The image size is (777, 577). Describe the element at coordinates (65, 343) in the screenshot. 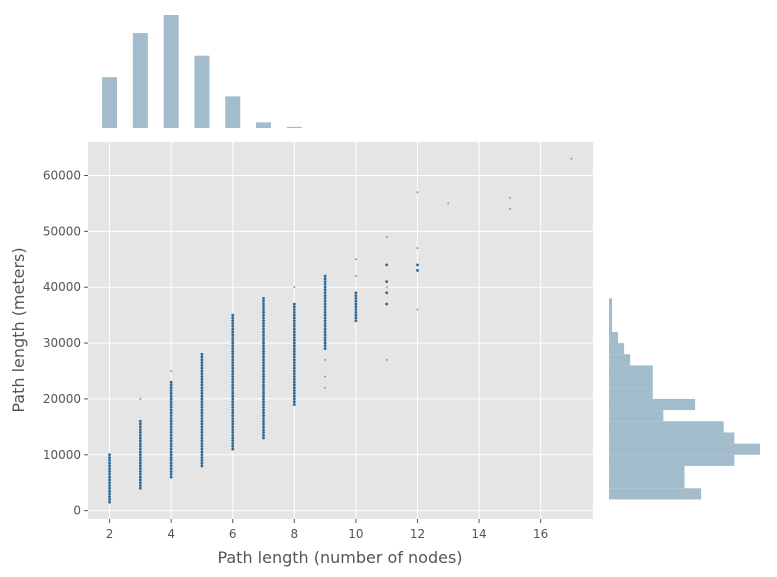

I see `y-axis-ticks: 0 10000 20000 30000 40000 50000 60000` at that location.